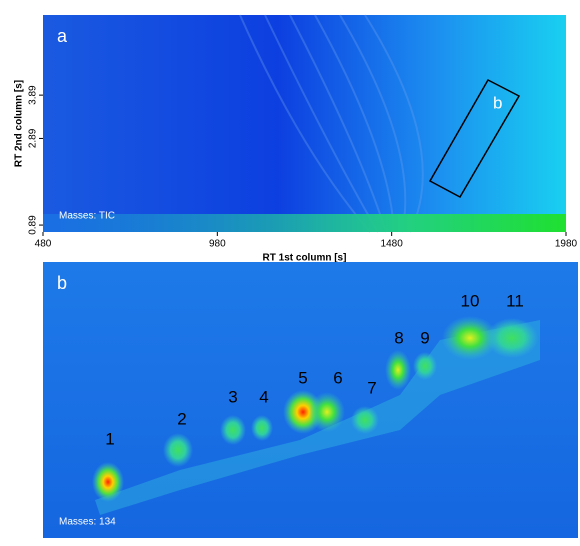  What do you see at coordinates (392, 244) in the screenshot?
I see `x-tick-label: 1480` at bounding box center [392, 244].